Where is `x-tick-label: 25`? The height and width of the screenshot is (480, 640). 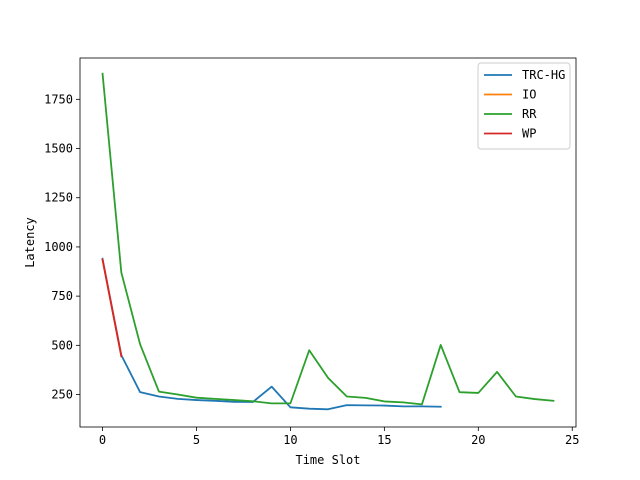 x-tick-label: 25 is located at coordinates (572, 440).